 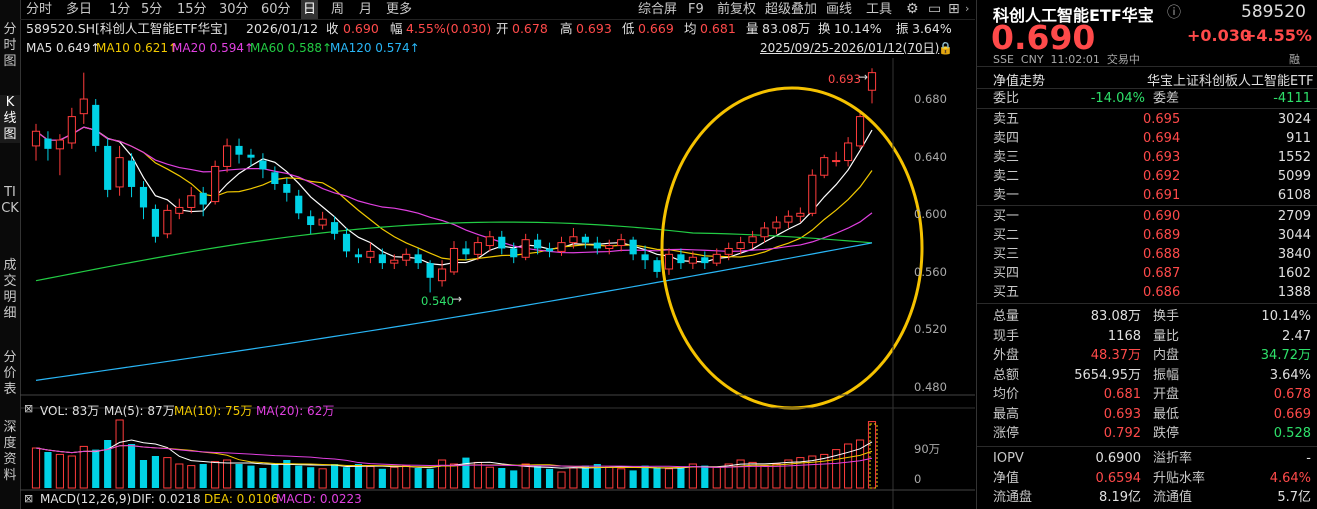 What do you see at coordinates (935, 9) in the screenshot?
I see `window-icon: ▭` at bounding box center [935, 9].